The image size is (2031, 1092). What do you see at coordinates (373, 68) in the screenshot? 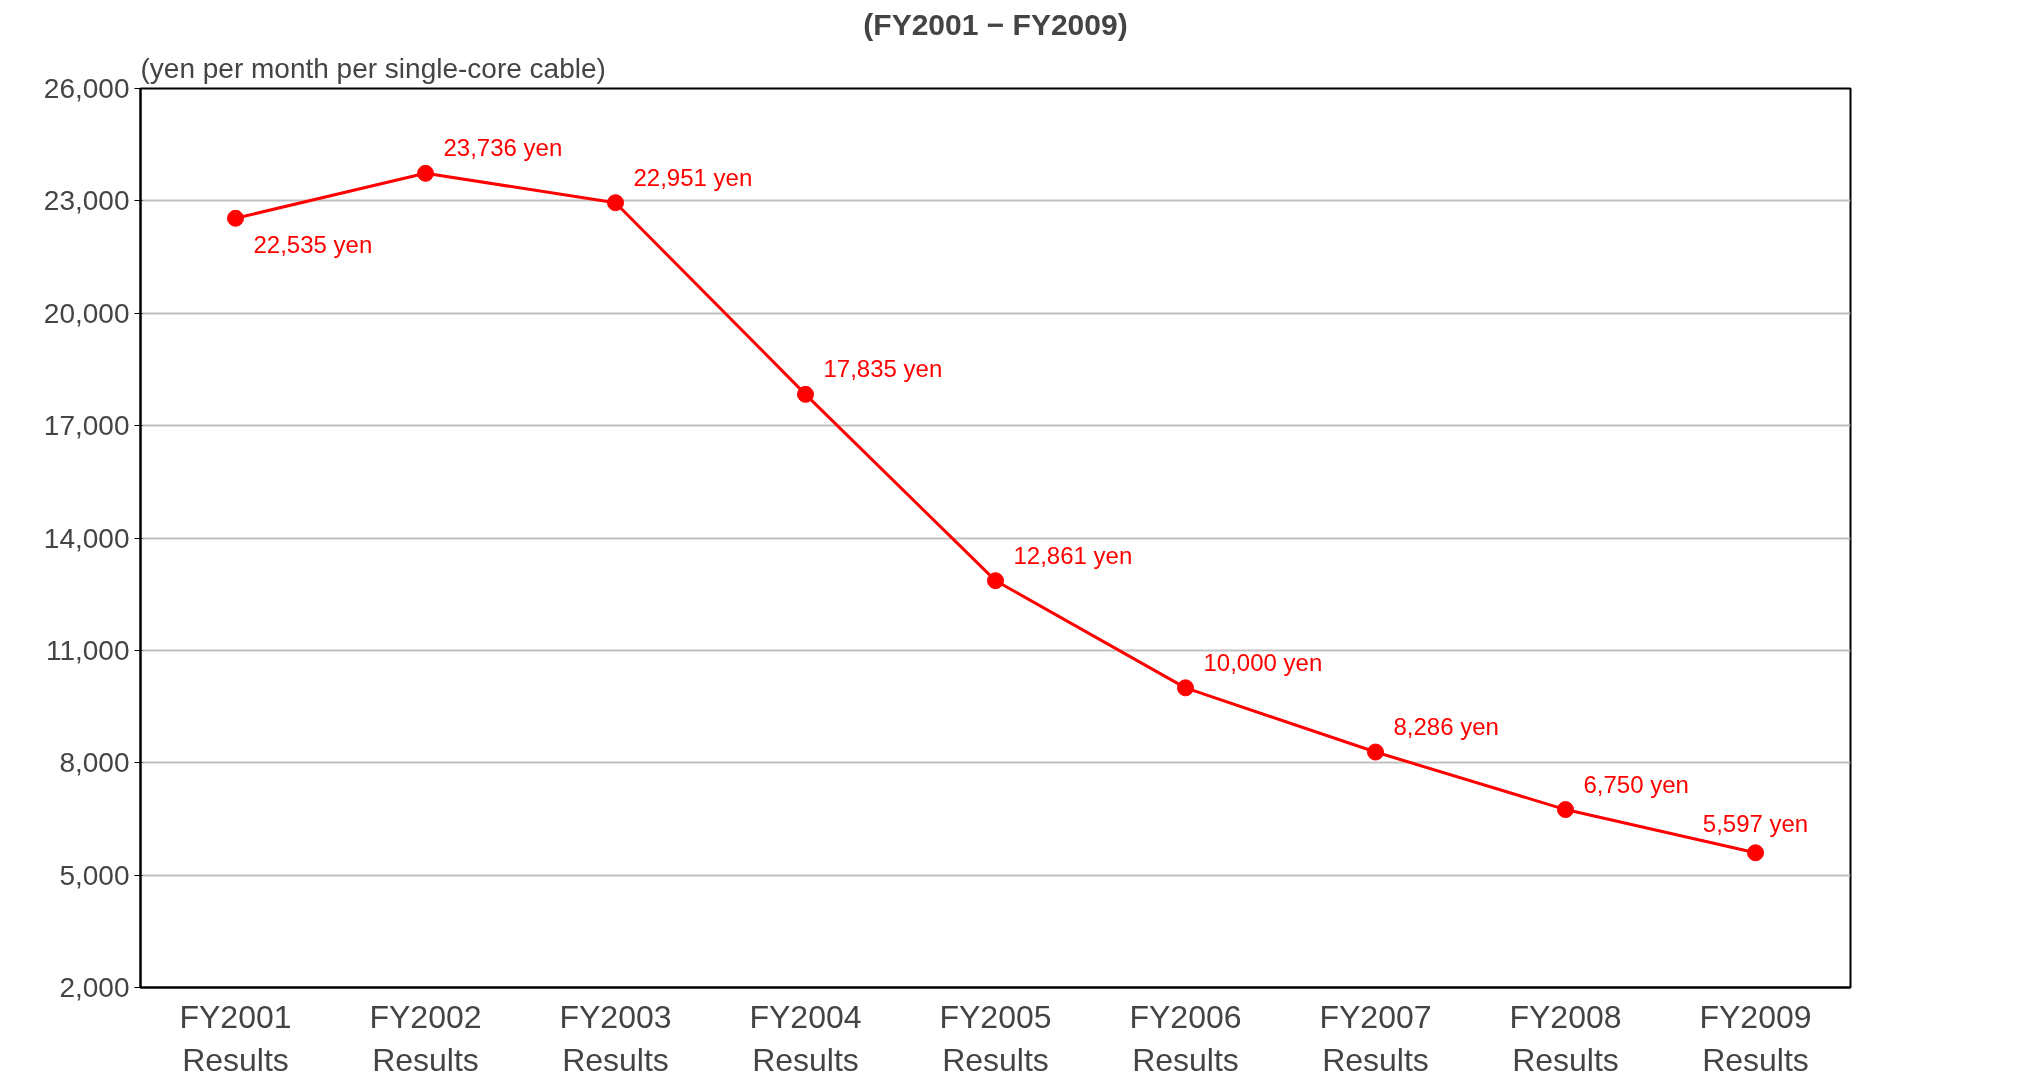
I see `y-axis-title: (yen per month per single-core cable)` at bounding box center [373, 68].